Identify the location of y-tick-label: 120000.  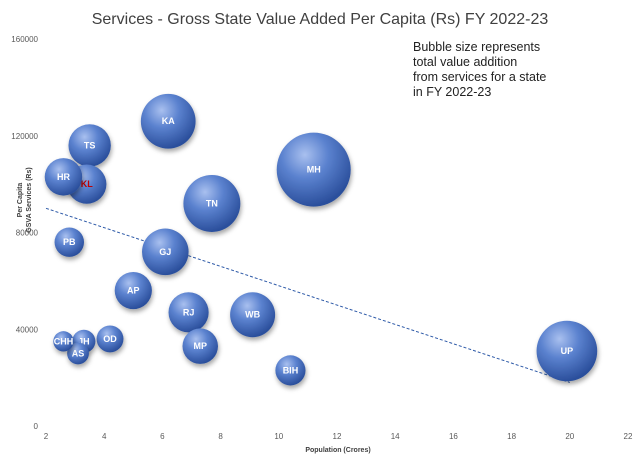
(24, 136).